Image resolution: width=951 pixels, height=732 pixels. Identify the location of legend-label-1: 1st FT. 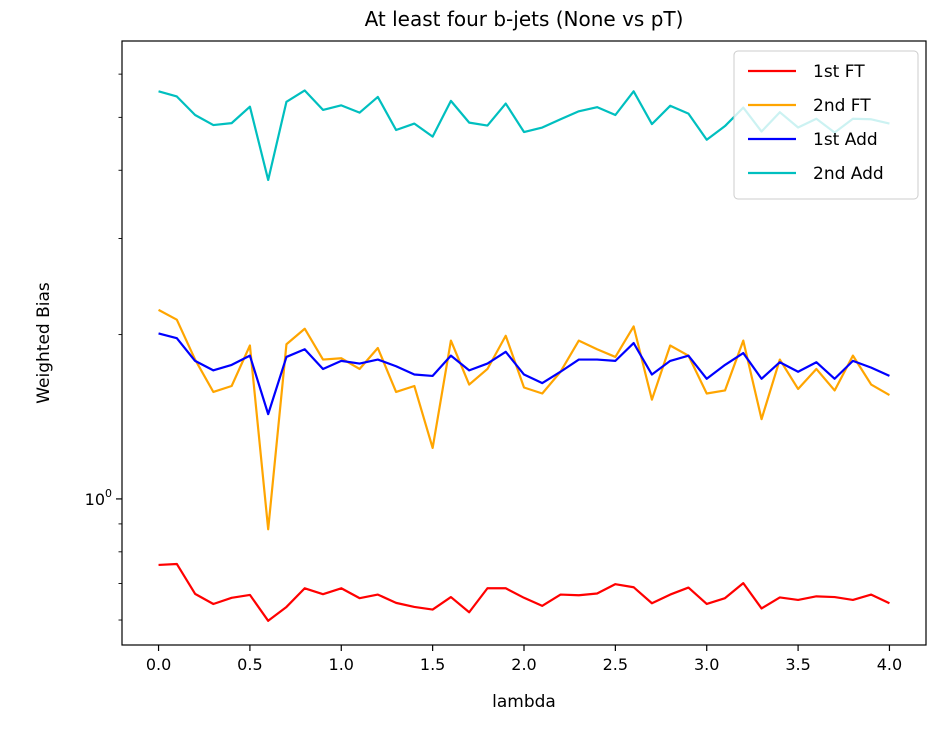
(839, 72).